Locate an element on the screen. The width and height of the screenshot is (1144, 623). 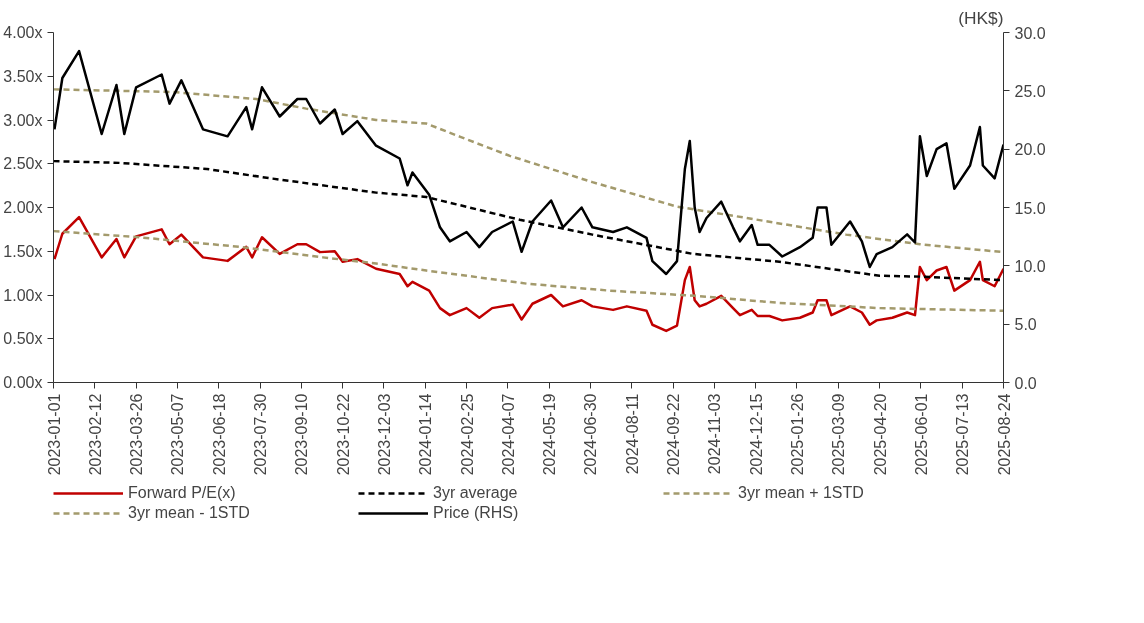
x-tick-label: 2025-08-24 is located at coordinates (1004, 434).